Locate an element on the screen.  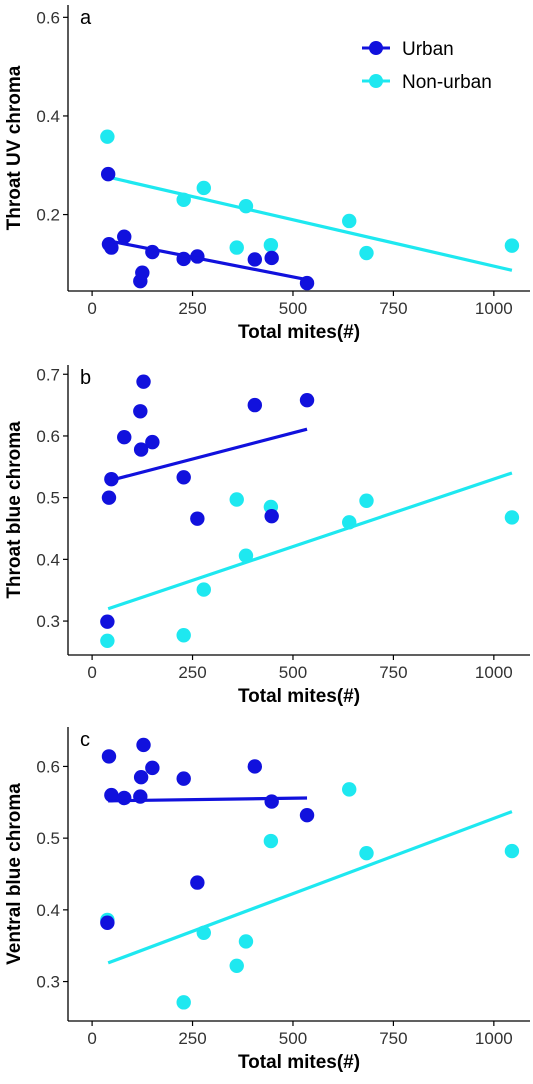
y-tick-label: 0.3 is located at coordinates (48, 982).